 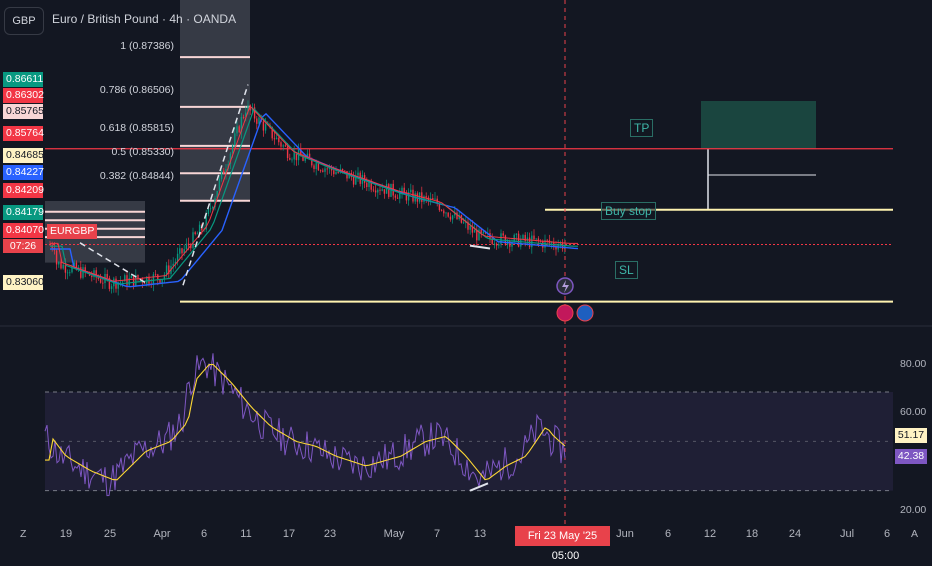 I want to click on auto-scale-icon: A, so click(x=915, y=534).